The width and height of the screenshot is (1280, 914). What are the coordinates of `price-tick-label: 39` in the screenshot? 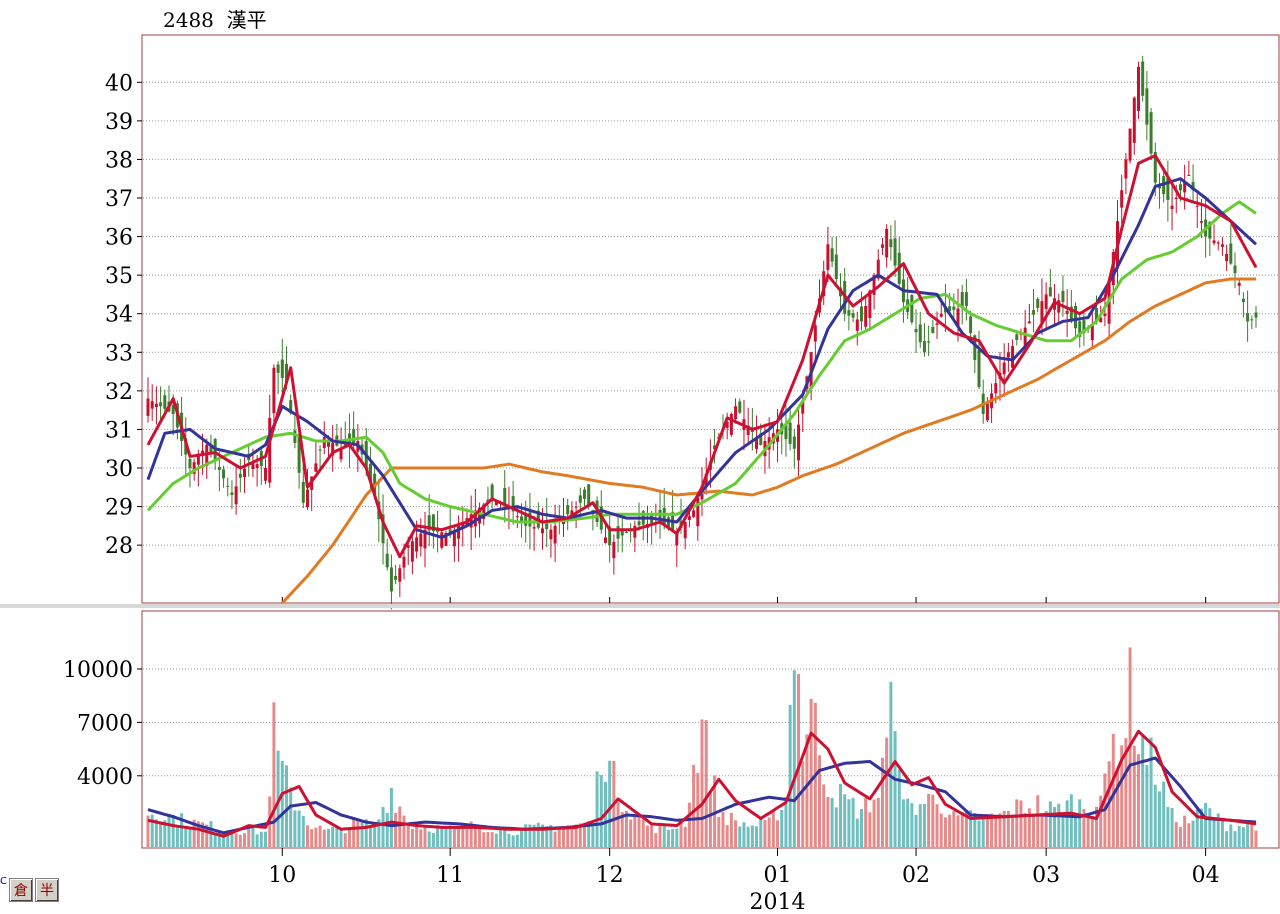 It's located at (119, 122).